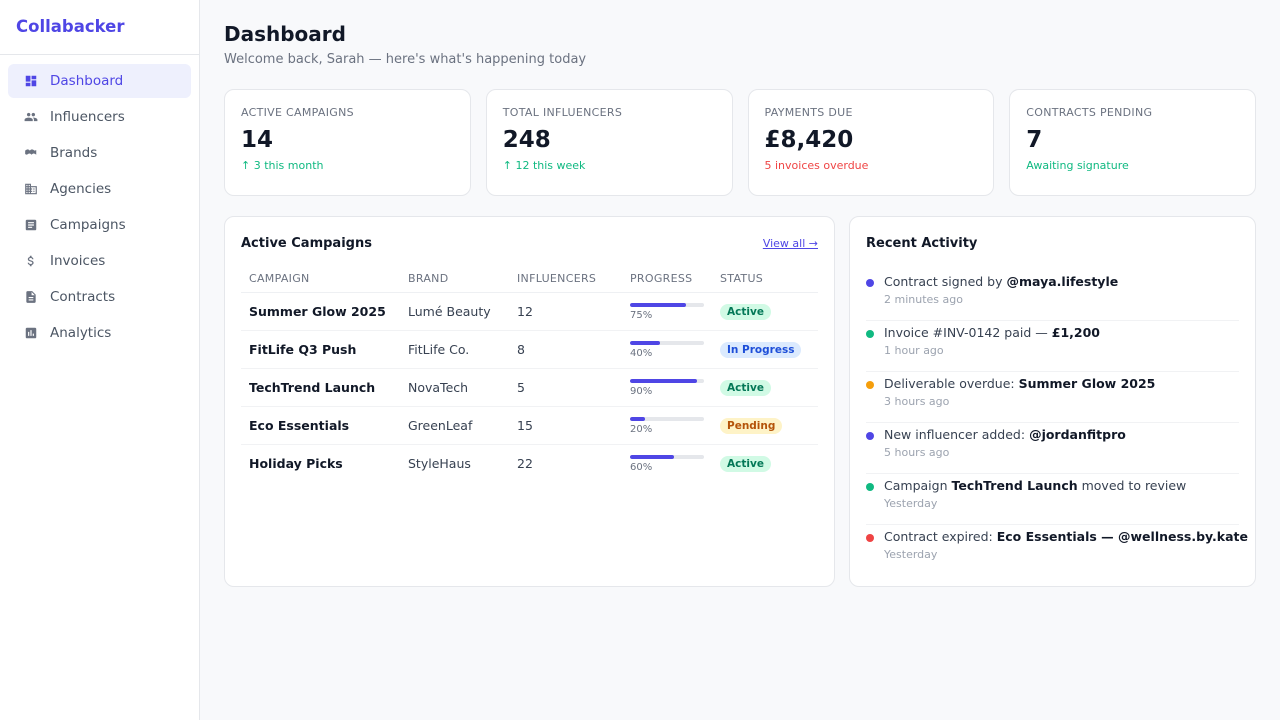 The width and height of the screenshot is (1280, 720). I want to click on activity-text-prefix: Contract expired:, so click(940, 536).